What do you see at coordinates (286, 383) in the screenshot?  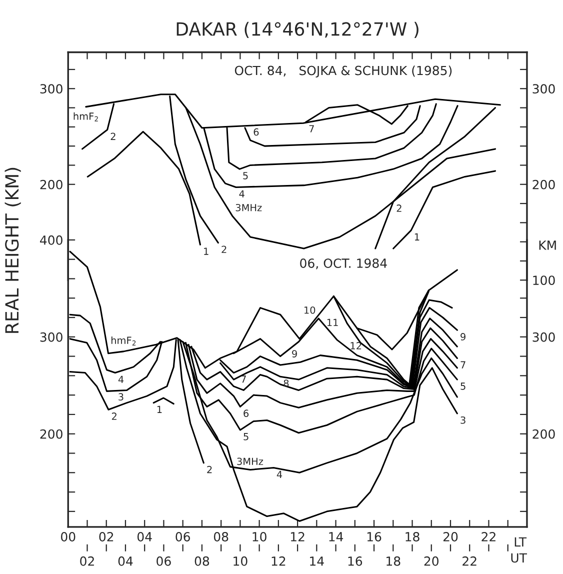 I see `annotation: 8` at bounding box center [286, 383].